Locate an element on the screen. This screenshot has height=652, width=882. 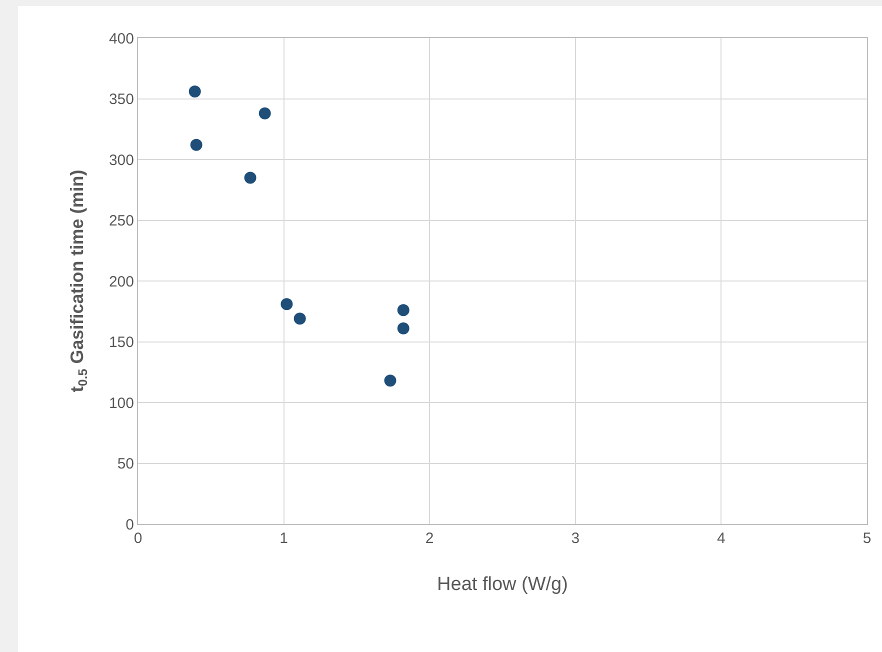
y-tick-label: 300 is located at coordinates (121, 160).